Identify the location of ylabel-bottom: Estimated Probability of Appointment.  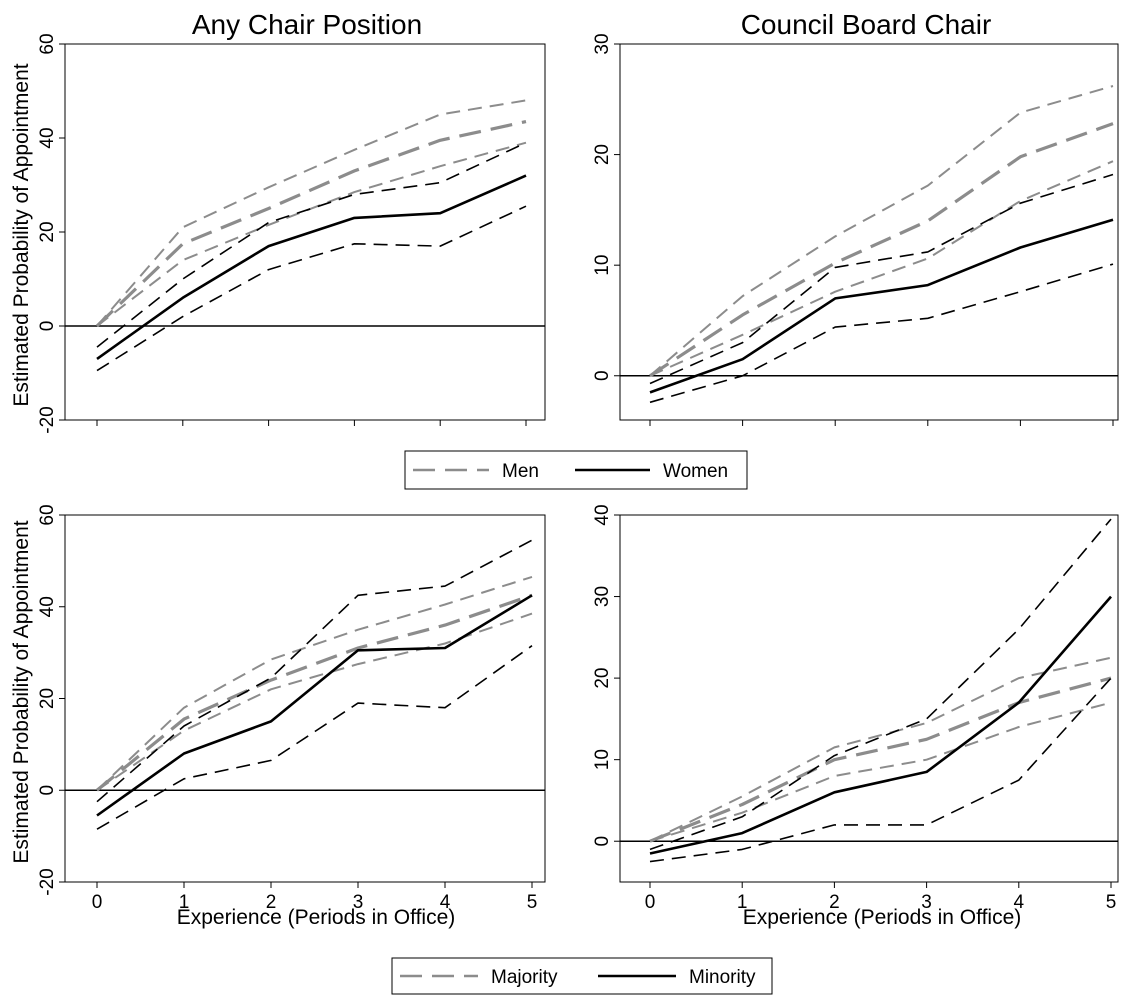
(21, 691).